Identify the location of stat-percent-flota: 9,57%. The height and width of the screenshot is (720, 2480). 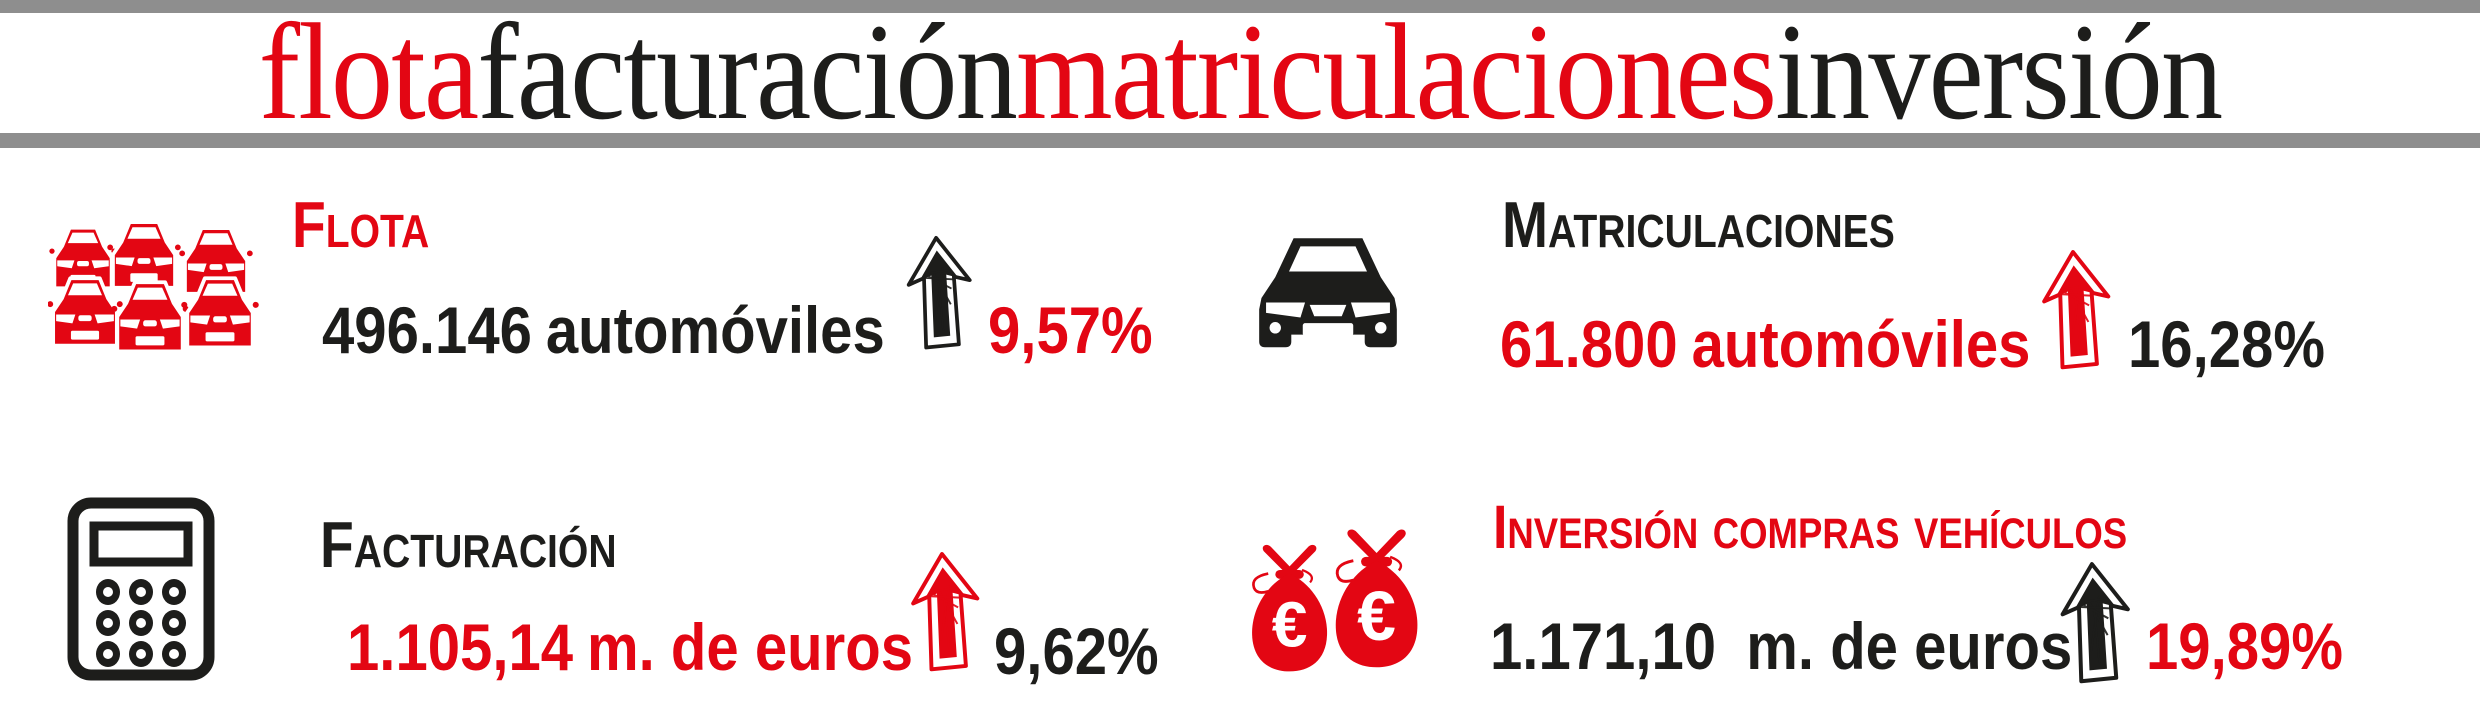
(1070, 330).